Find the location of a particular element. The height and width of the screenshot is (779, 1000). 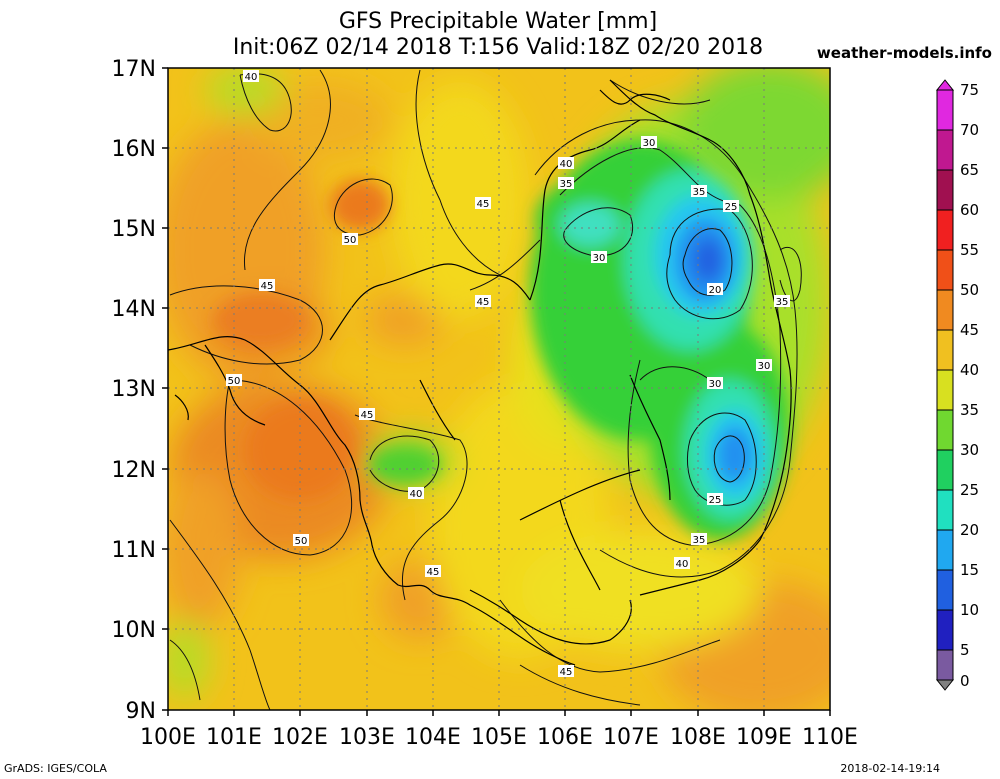

lat-label: 10N is located at coordinates (134, 630).